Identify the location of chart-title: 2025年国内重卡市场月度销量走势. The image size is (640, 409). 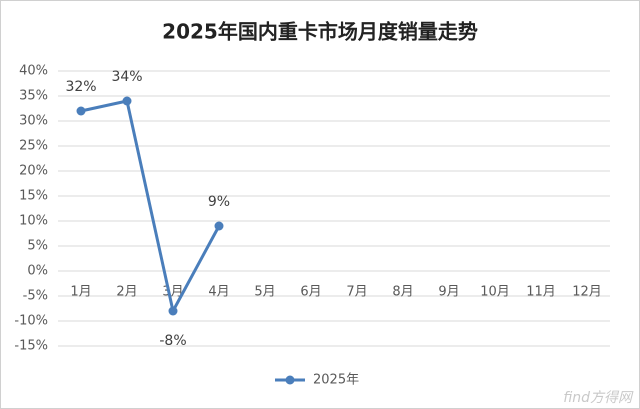
(320, 32).